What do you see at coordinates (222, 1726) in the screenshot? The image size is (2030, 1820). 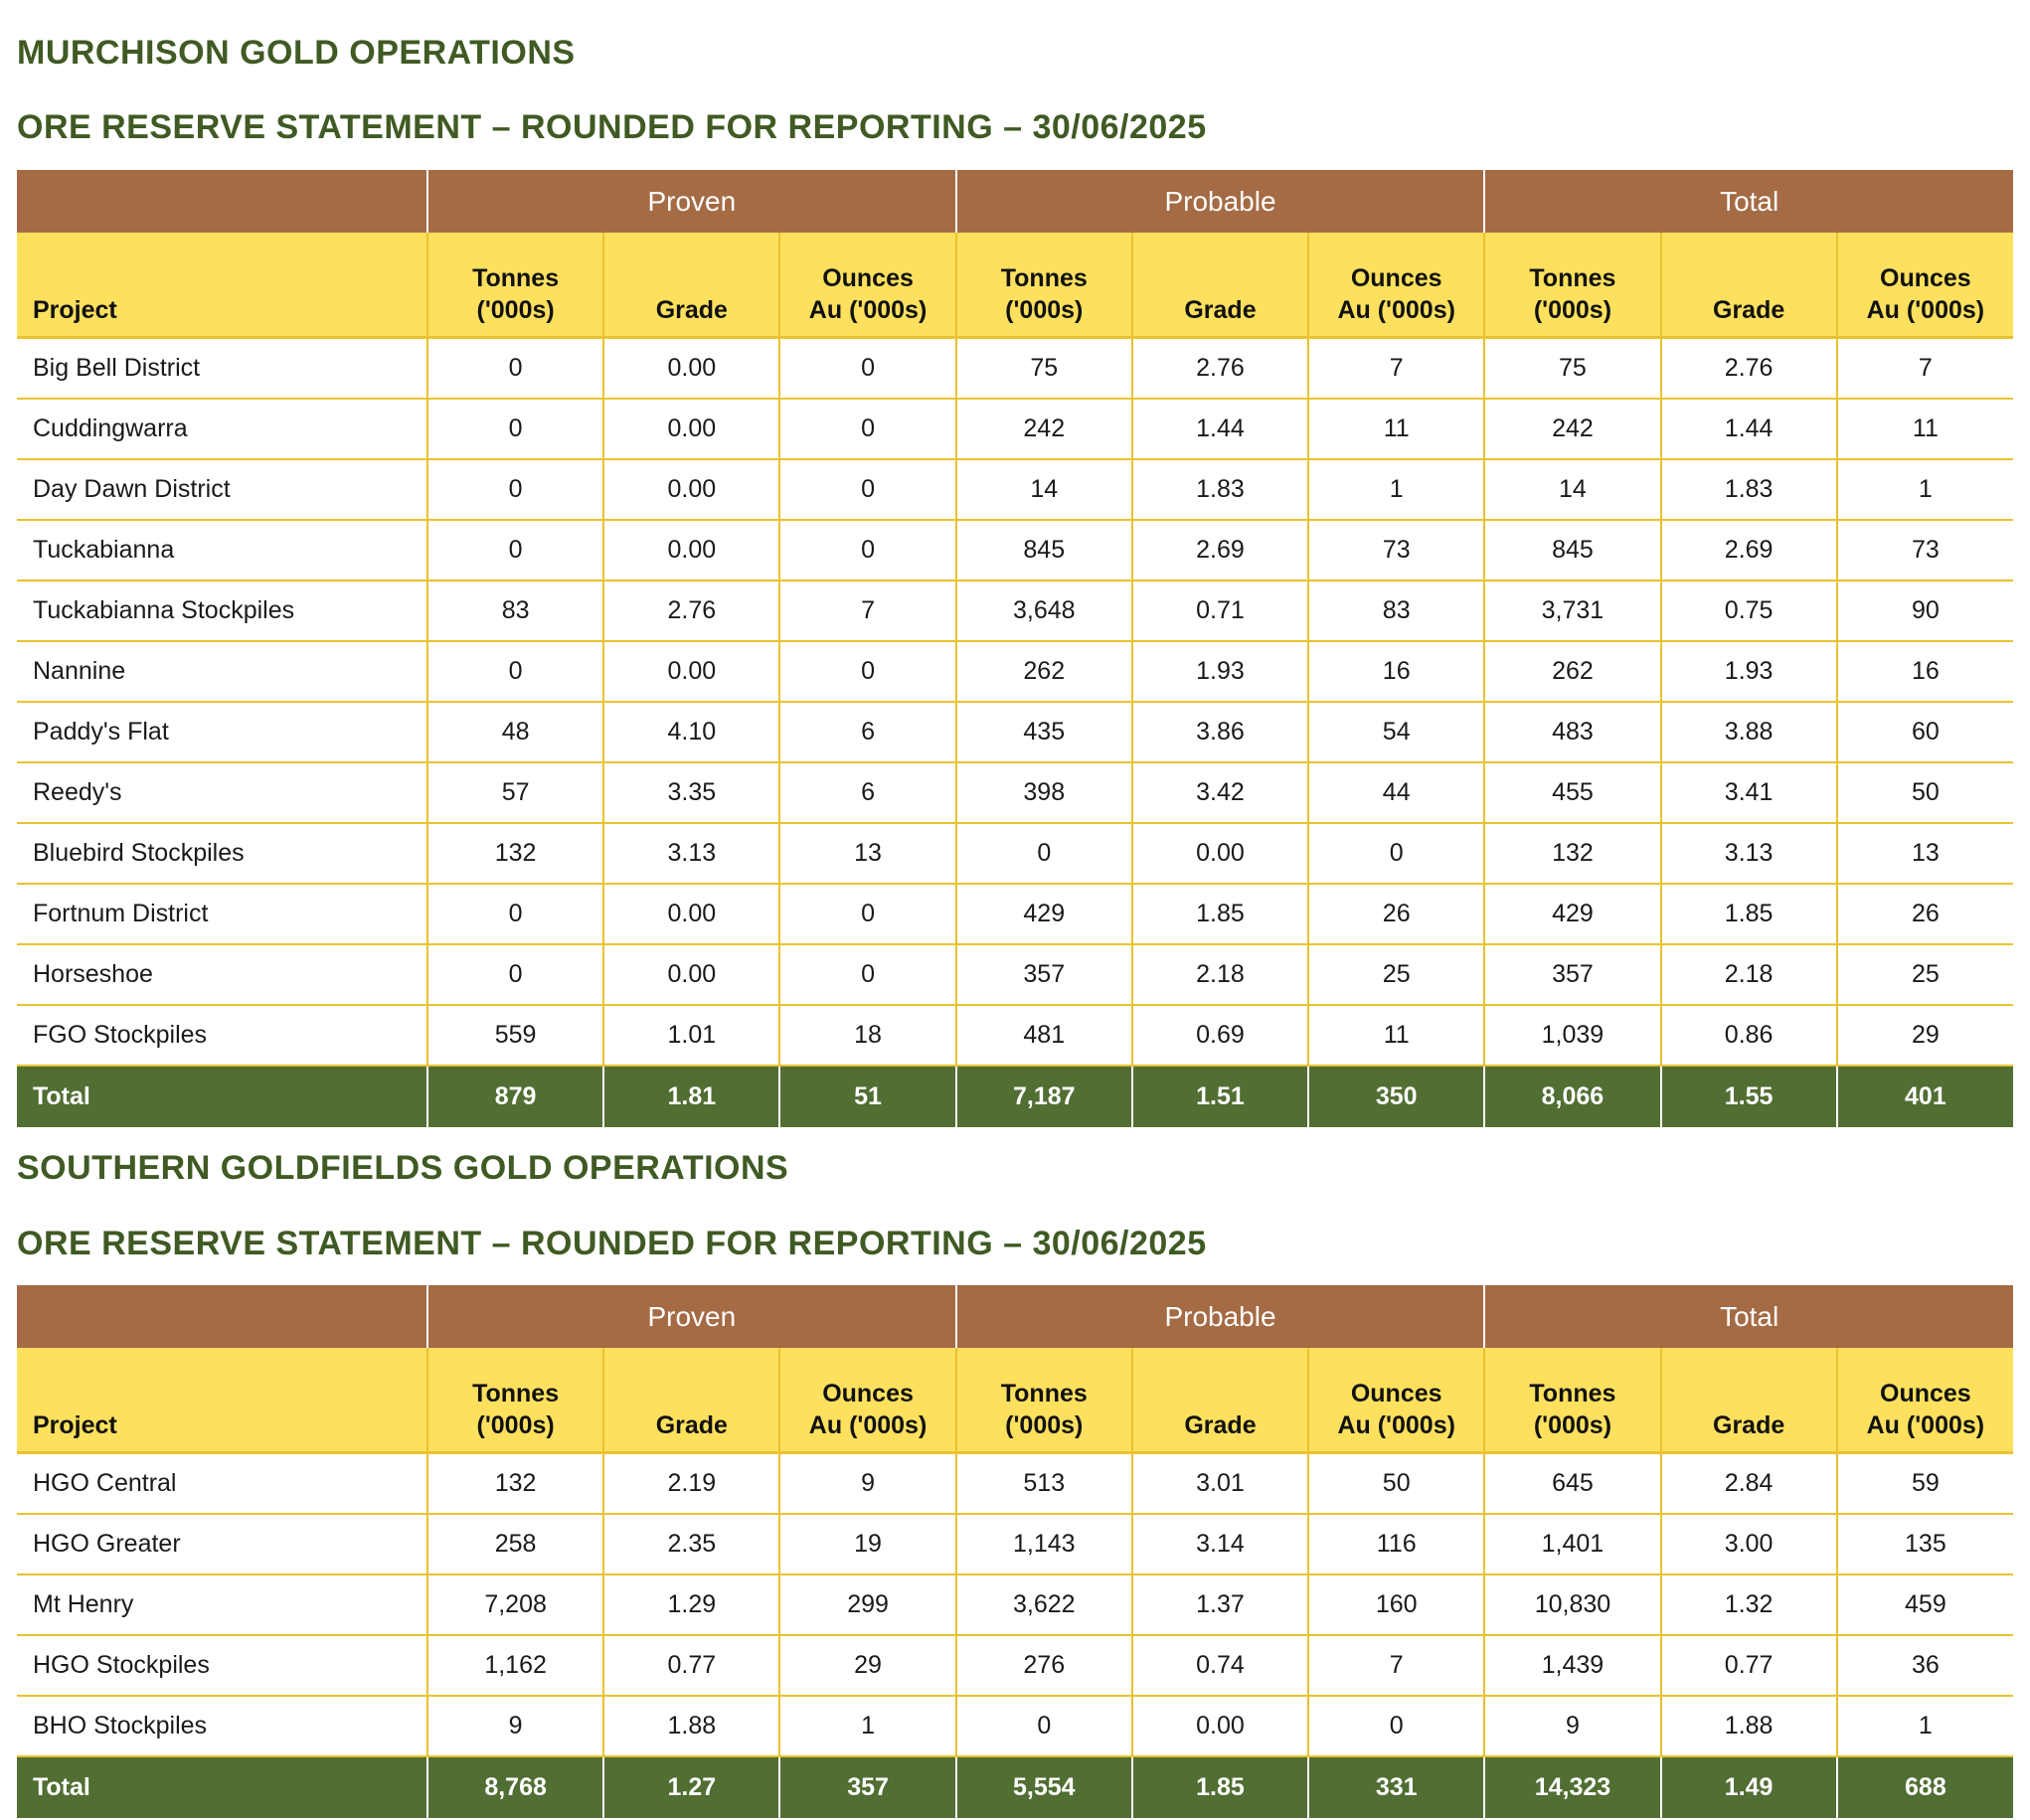 I see `project-name: BHO Stockpiles` at bounding box center [222, 1726].